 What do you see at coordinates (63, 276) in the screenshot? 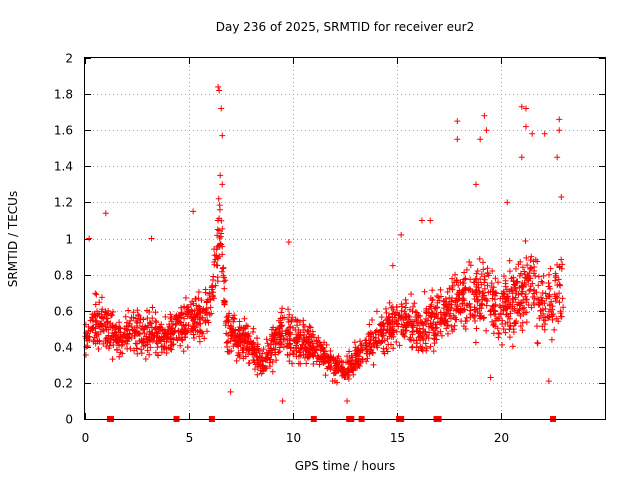
I see `y-tick-label: 0.8` at bounding box center [63, 276].